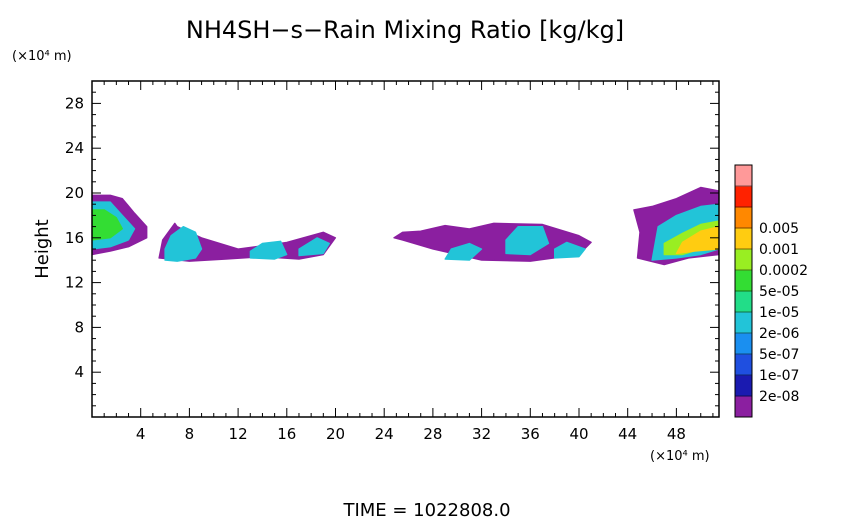 The height and width of the screenshot is (519, 854). What do you see at coordinates (779, 334) in the screenshot?
I see `colorbar-label-3: 2e-06` at bounding box center [779, 334].